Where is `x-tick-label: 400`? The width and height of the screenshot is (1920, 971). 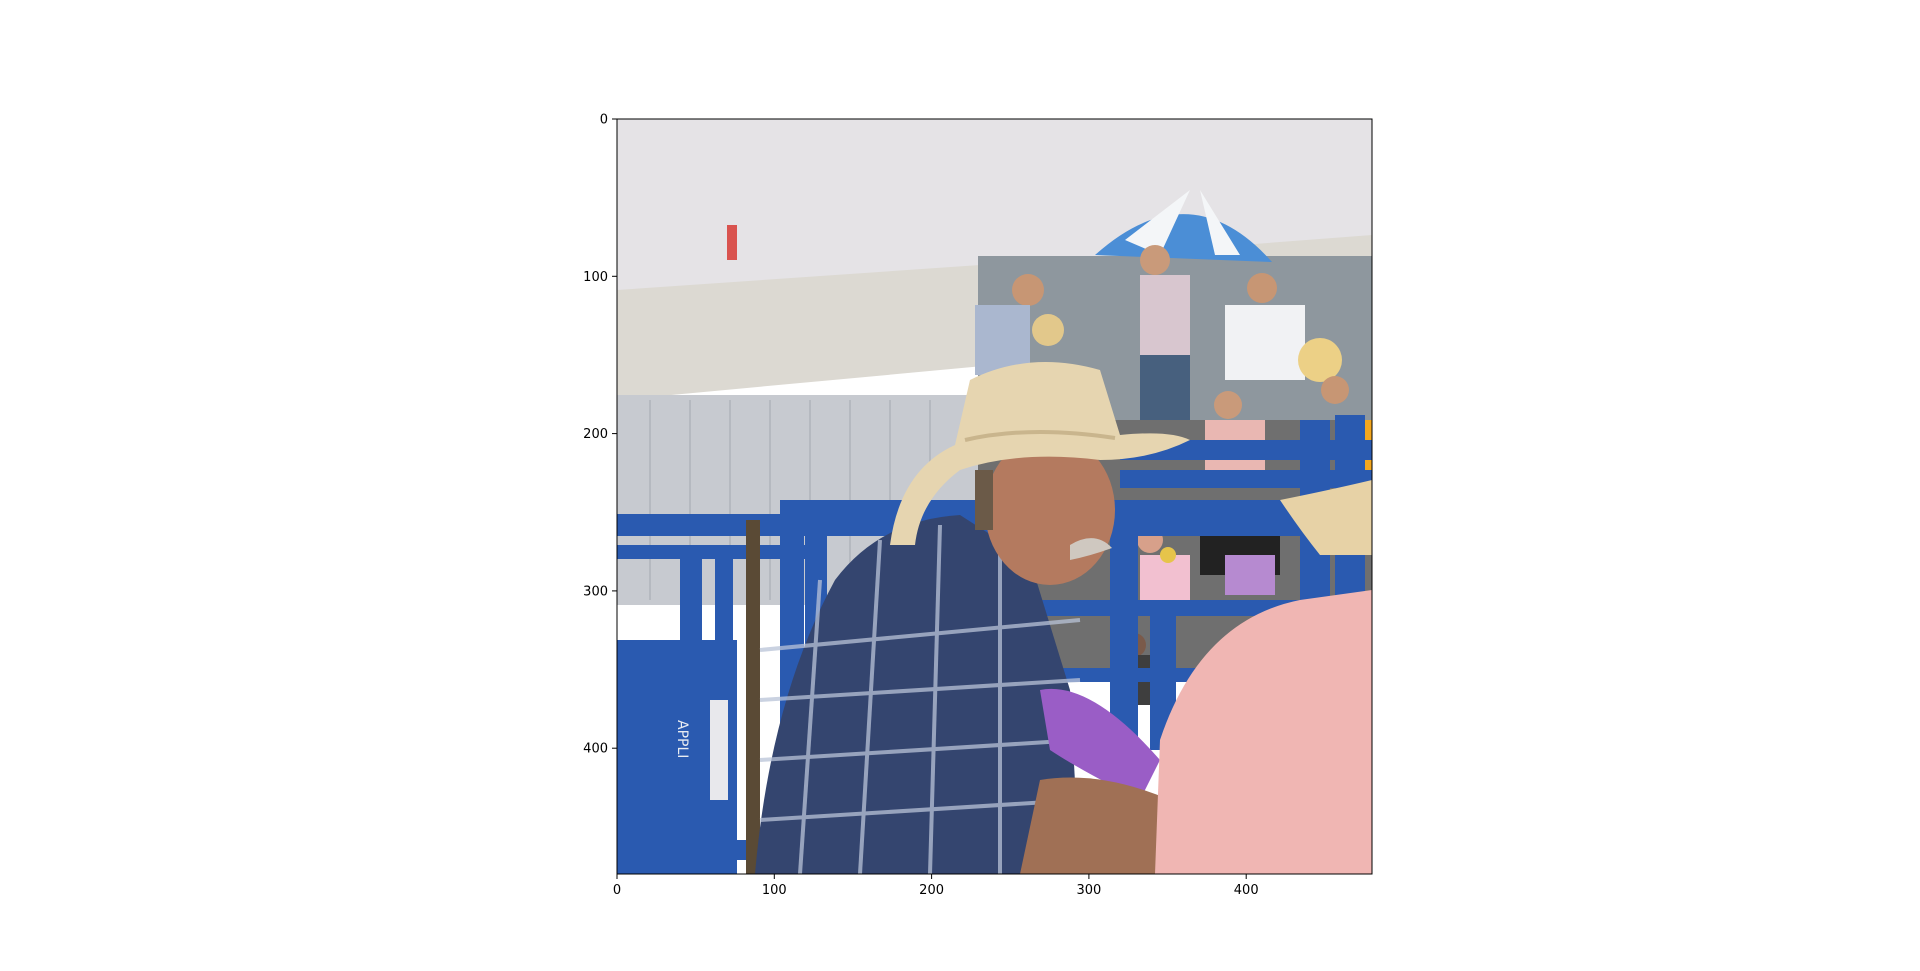
x-tick-label: 400 is located at coordinates (1246, 890).